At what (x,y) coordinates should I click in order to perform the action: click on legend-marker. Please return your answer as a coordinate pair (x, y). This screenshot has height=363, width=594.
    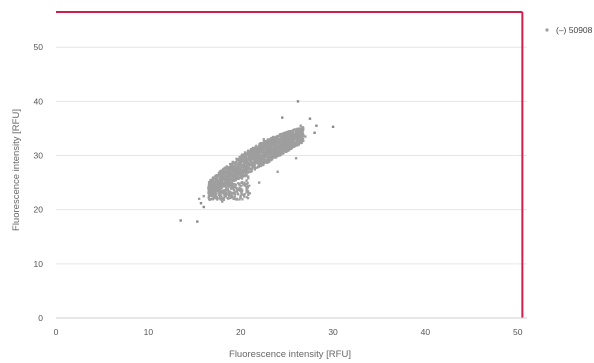
    Looking at the image, I should click on (547, 30).